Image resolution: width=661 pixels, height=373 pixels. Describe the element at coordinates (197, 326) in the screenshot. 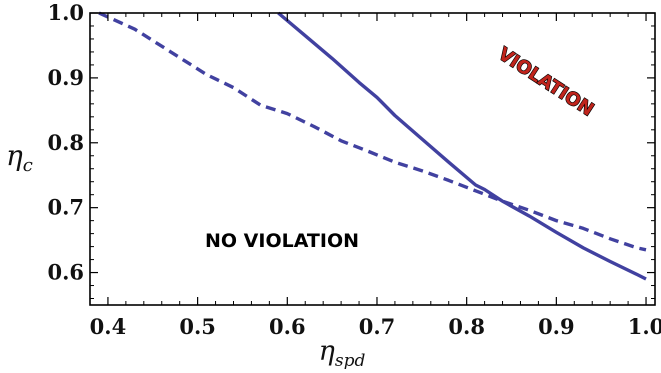

I see `x-tick-label-1: 0.5` at that location.